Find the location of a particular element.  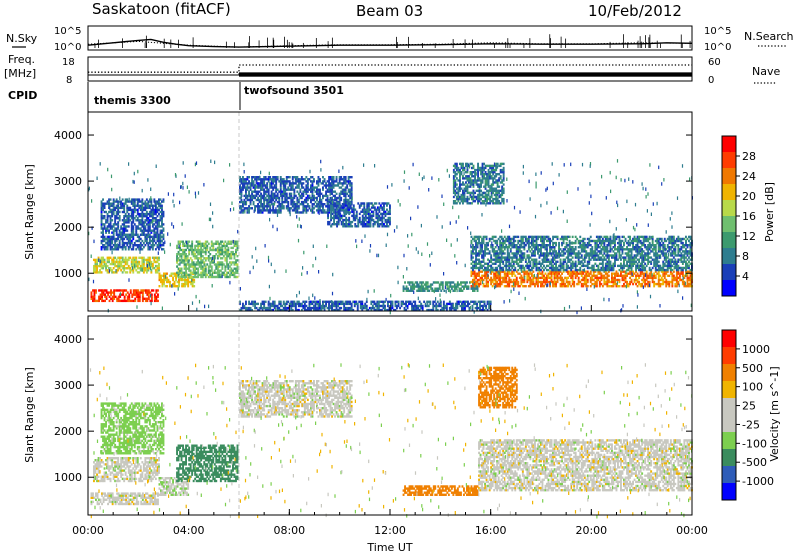

xtick-label: 04:00 is located at coordinates (189, 530).